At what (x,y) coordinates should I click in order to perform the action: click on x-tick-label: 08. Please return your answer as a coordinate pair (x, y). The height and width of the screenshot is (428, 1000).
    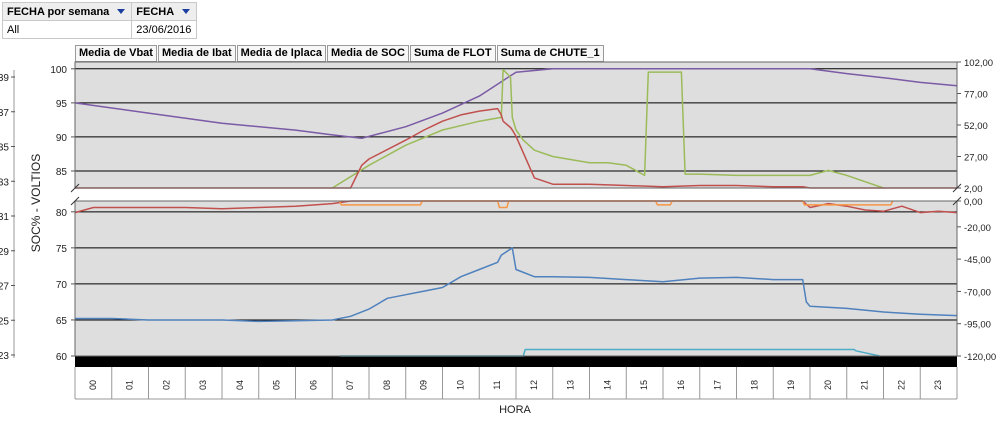
    Looking at the image, I should click on (387, 385).